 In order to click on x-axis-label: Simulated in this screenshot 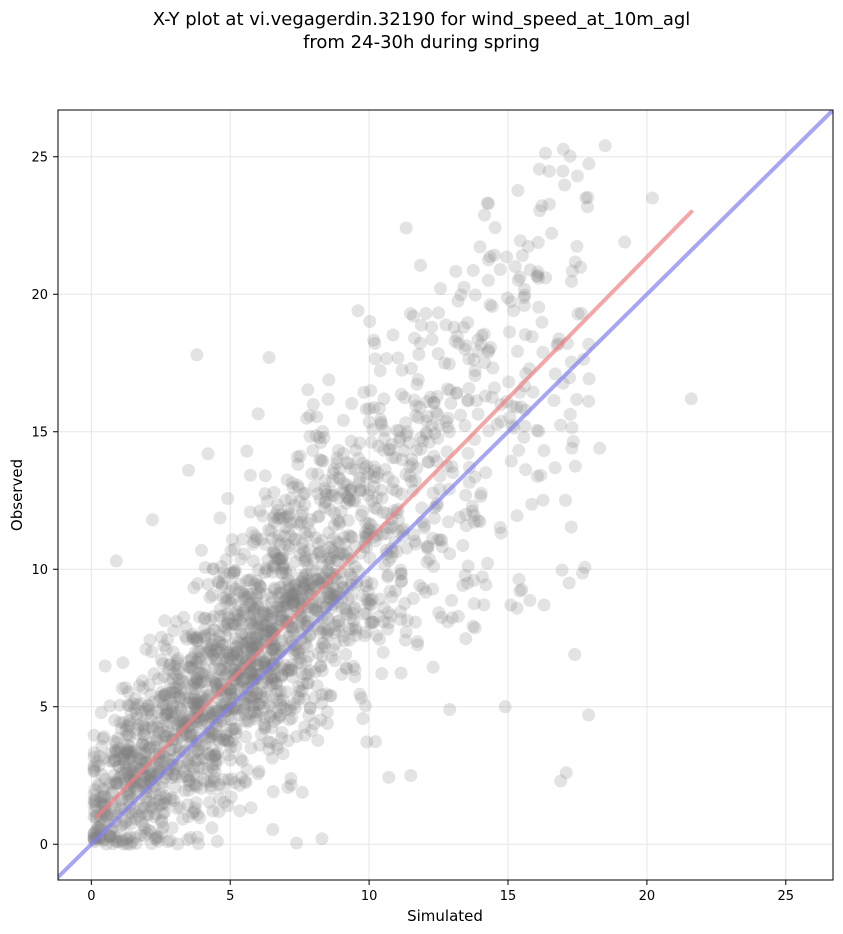, I will do `click(445, 916)`.